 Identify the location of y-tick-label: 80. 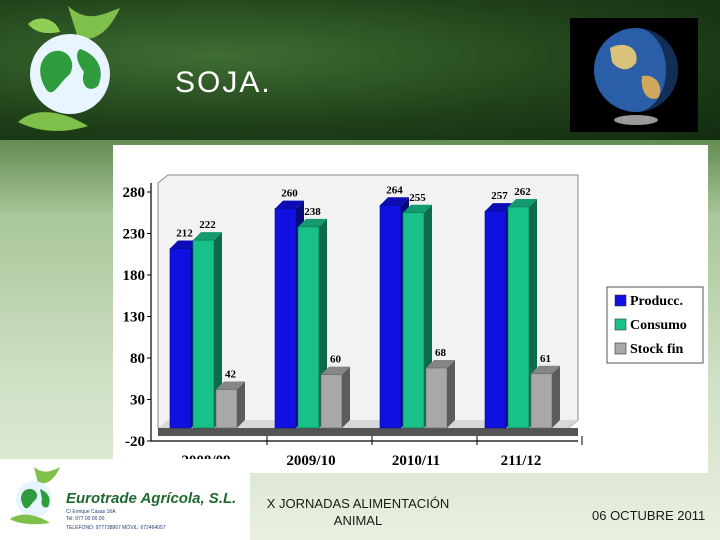
(137, 359).